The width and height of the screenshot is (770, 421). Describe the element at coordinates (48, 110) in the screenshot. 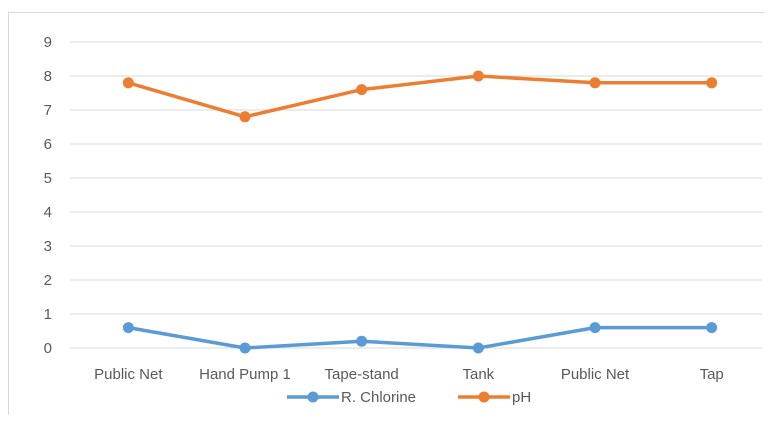

I see `y-tick-label: 7` at that location.